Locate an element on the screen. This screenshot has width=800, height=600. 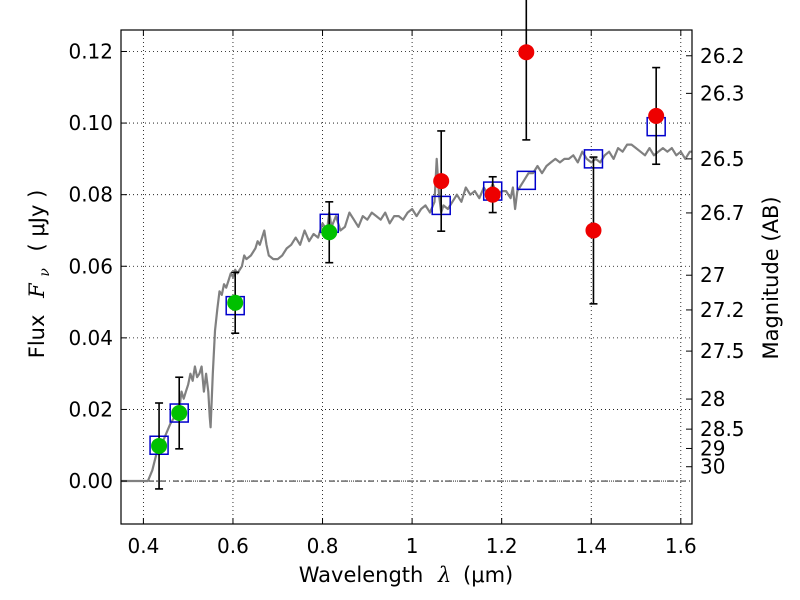
y-axis-label-symbol: F is located at coordinates (37, 290).